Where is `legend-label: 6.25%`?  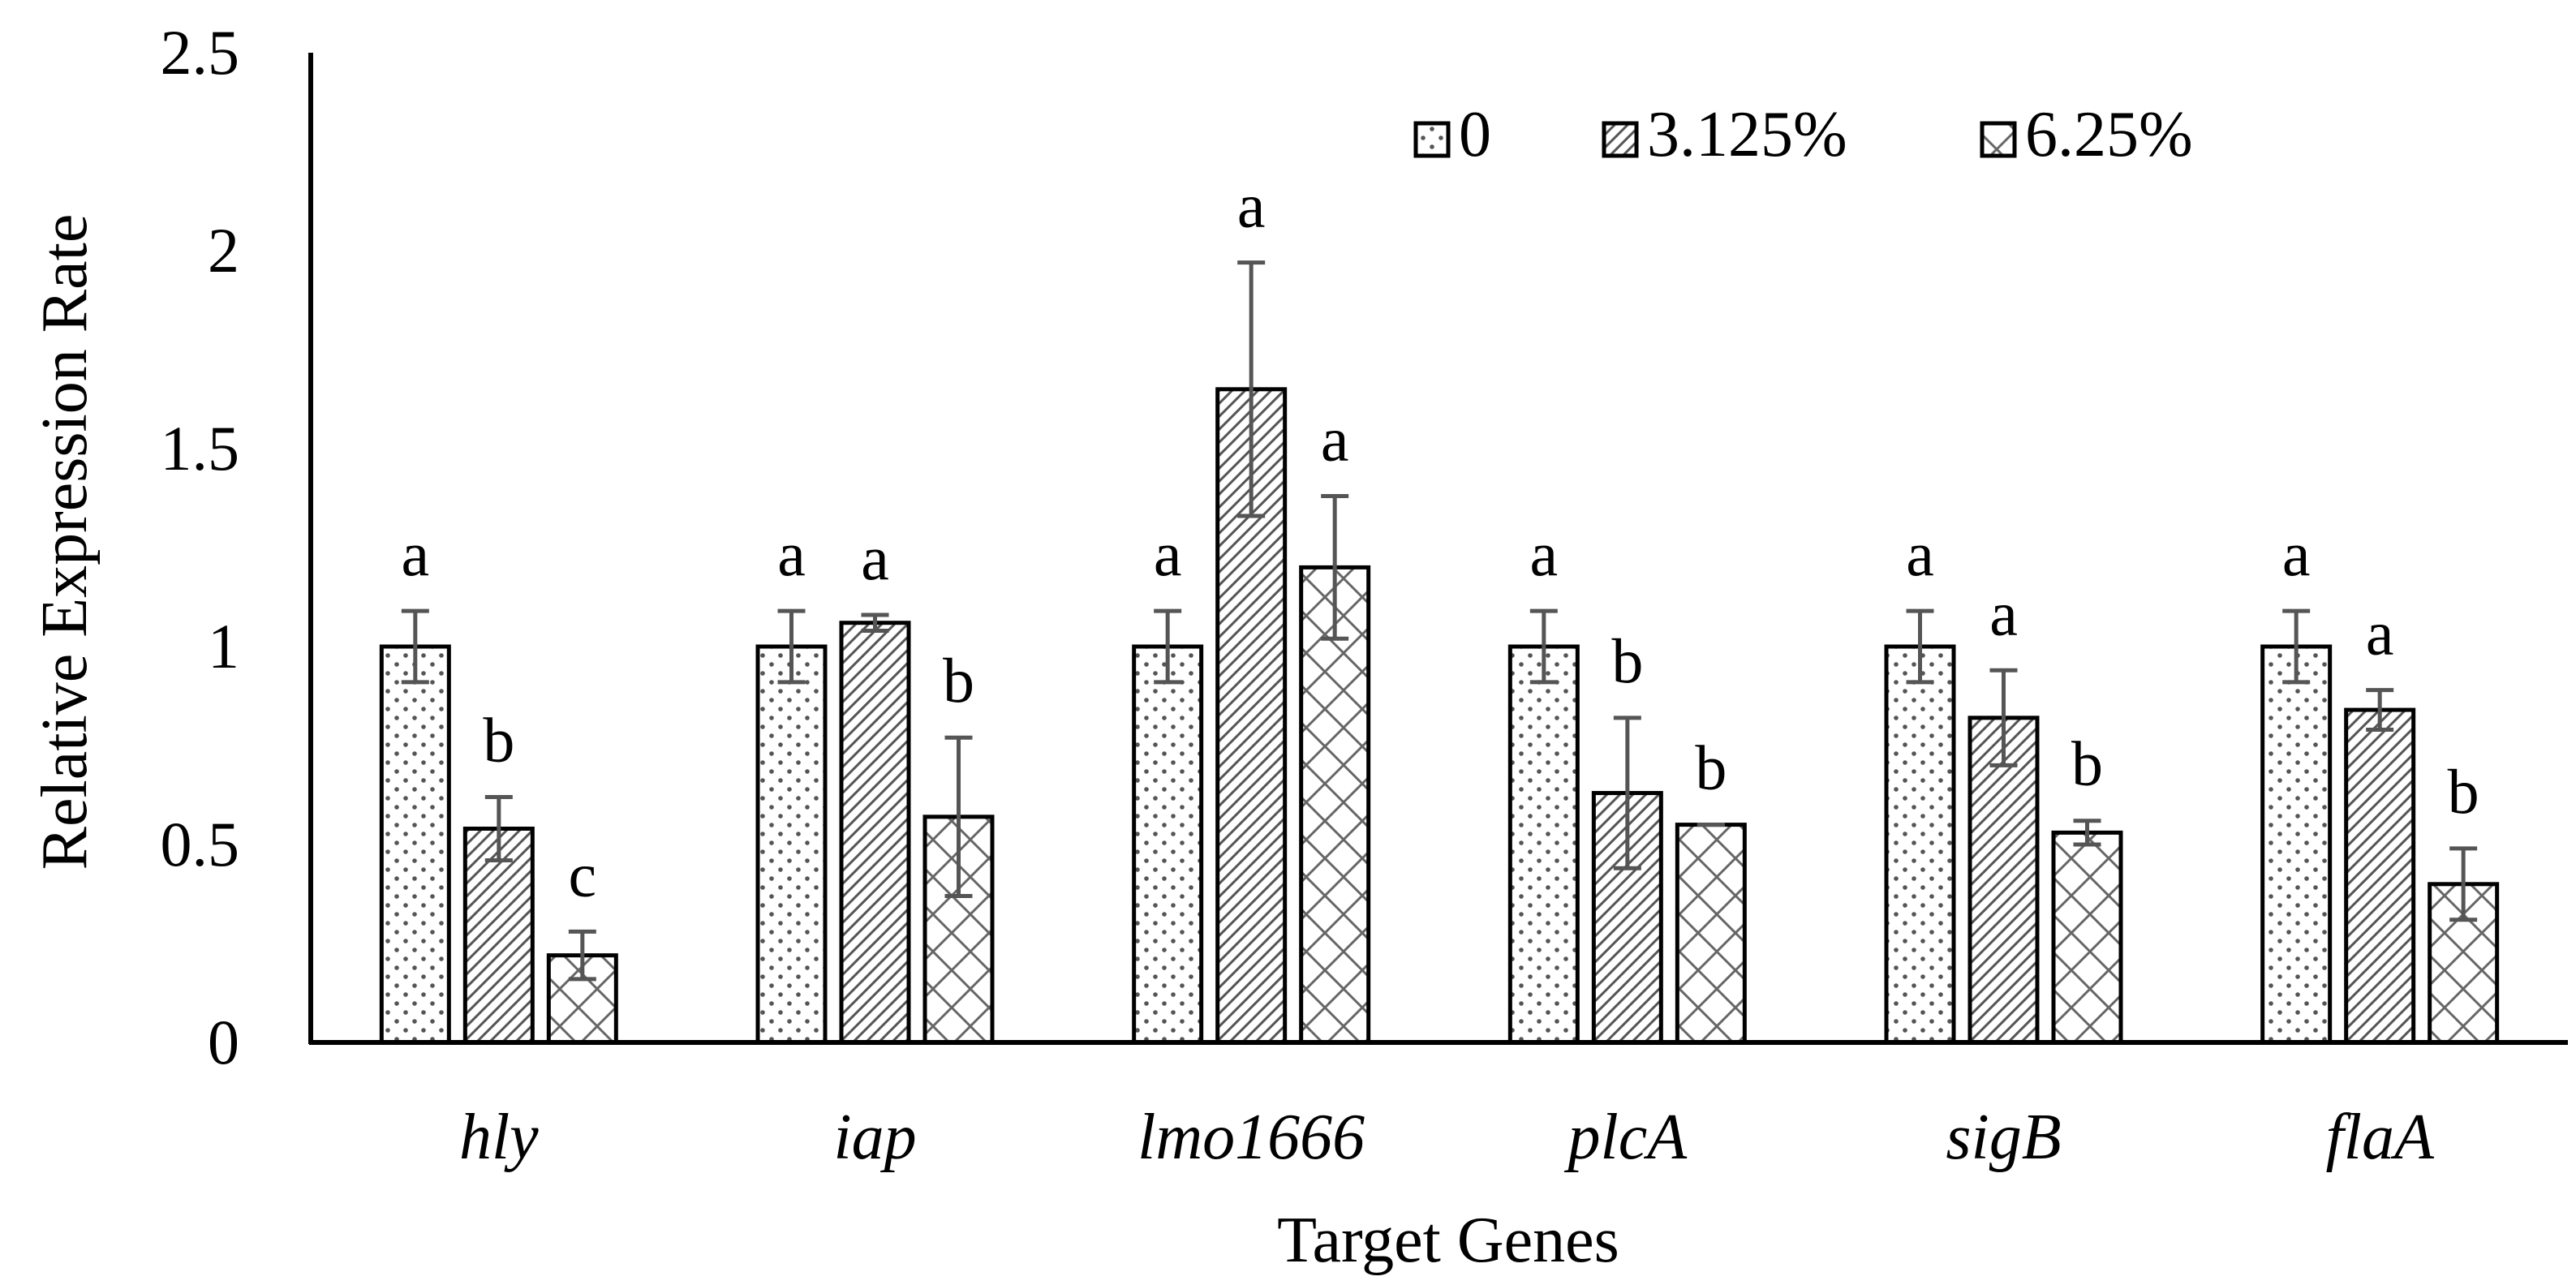 legend-label: 6.25% is located at coordinates (2109, 134).